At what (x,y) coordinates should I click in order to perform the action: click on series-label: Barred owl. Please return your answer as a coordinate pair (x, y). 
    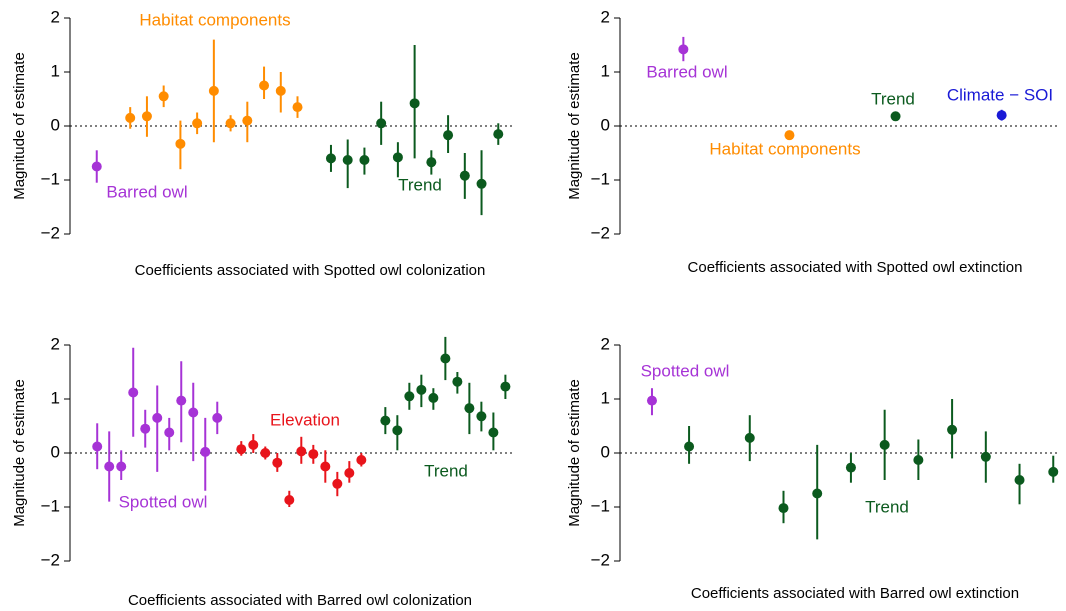
    Looking at the image, I should click on (146, 191).